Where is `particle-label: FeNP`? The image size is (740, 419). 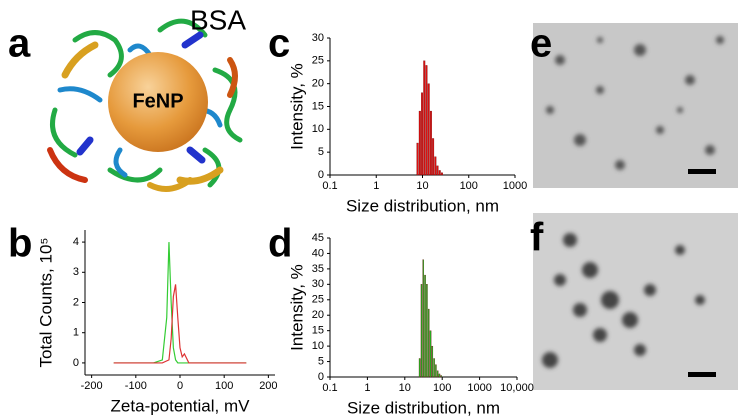
particle-label: FeNP is located at coordinates (157, 101).